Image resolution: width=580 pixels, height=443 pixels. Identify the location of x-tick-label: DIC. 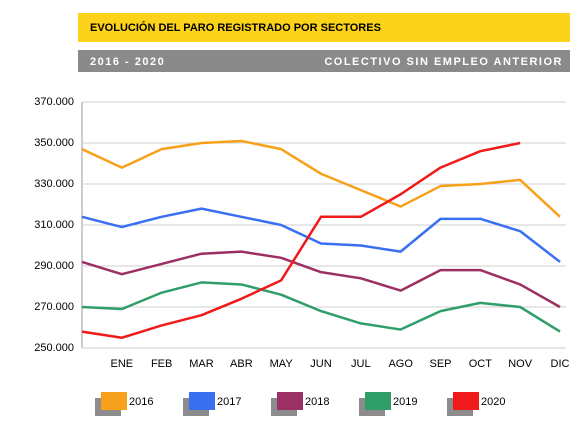
(560, 364).